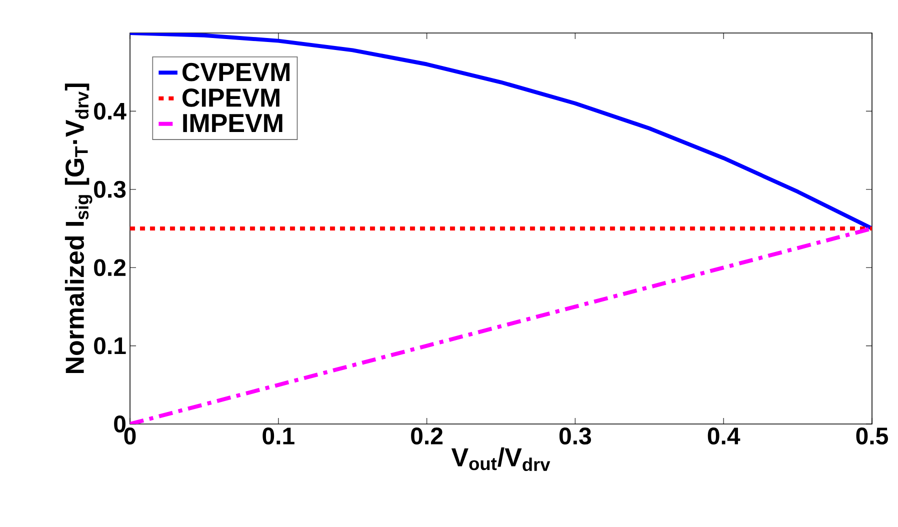 The image size is (898, 527). Describe the element at coordinates (236, 72) in the screenshot. I see `legend-label: CVPEVM` at that location.